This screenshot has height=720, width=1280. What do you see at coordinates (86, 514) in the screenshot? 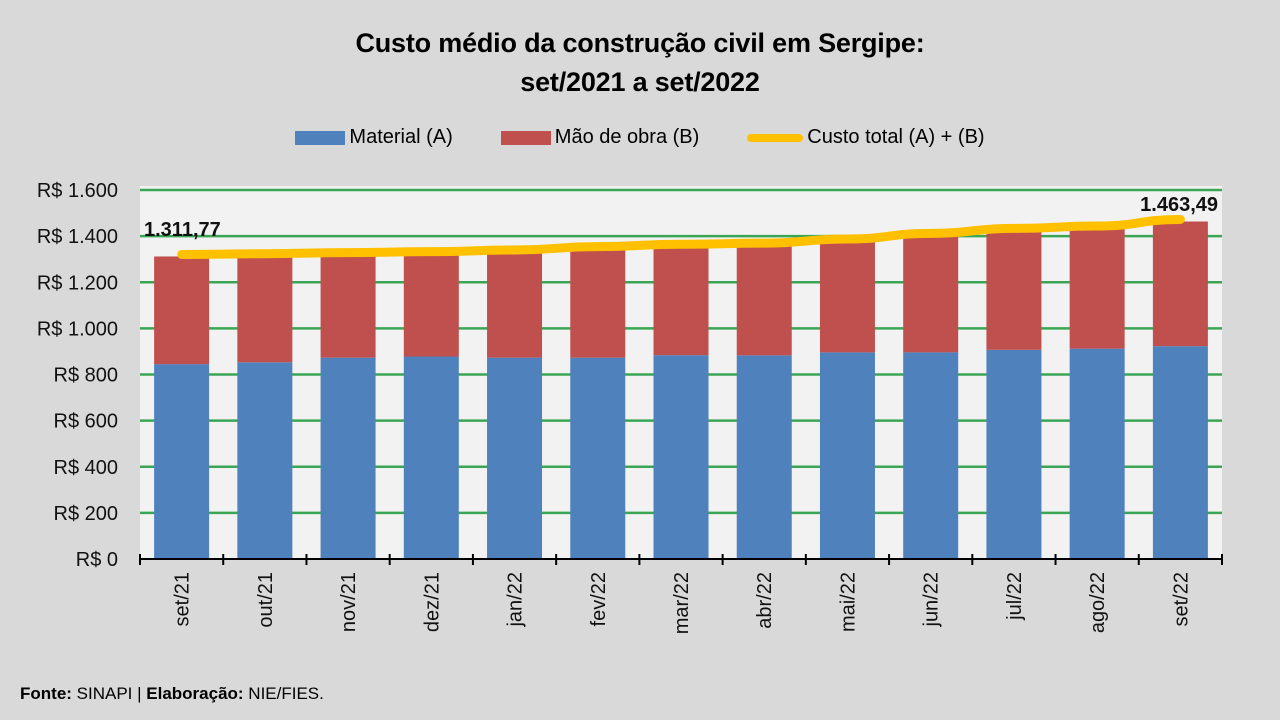
I see `y-tick-label: R$ 200` at bounding box center [86, 514].